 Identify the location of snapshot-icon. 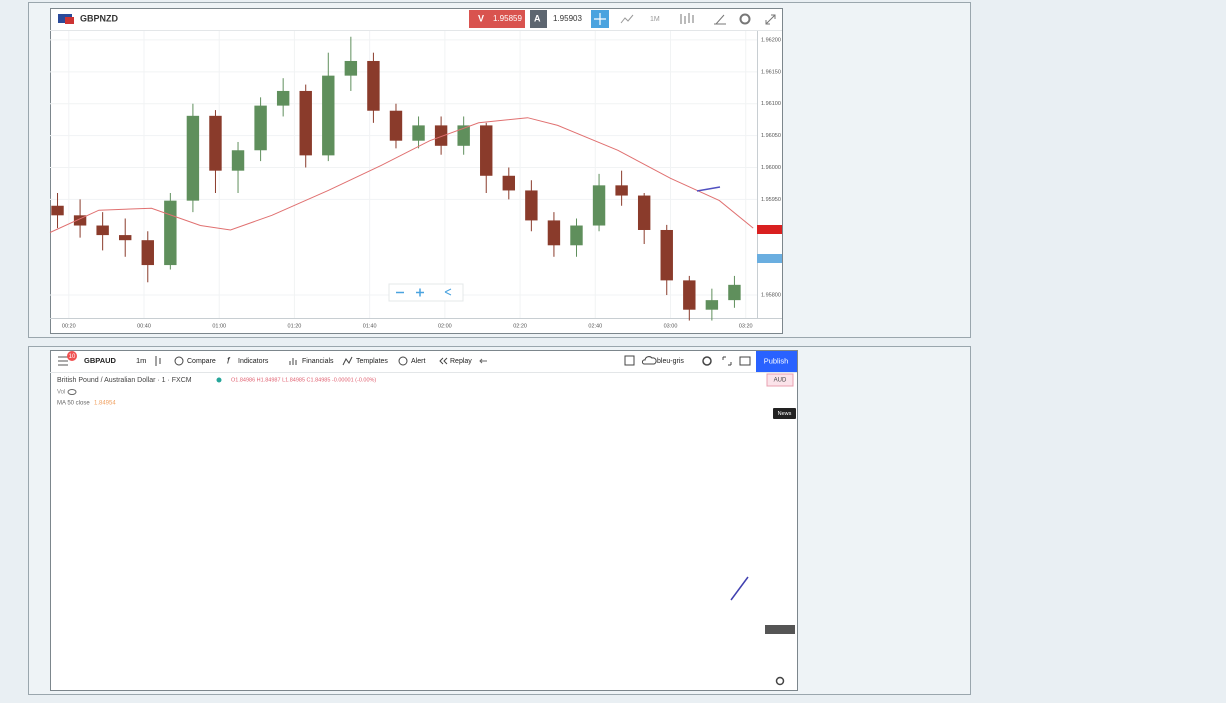
(745, 361).